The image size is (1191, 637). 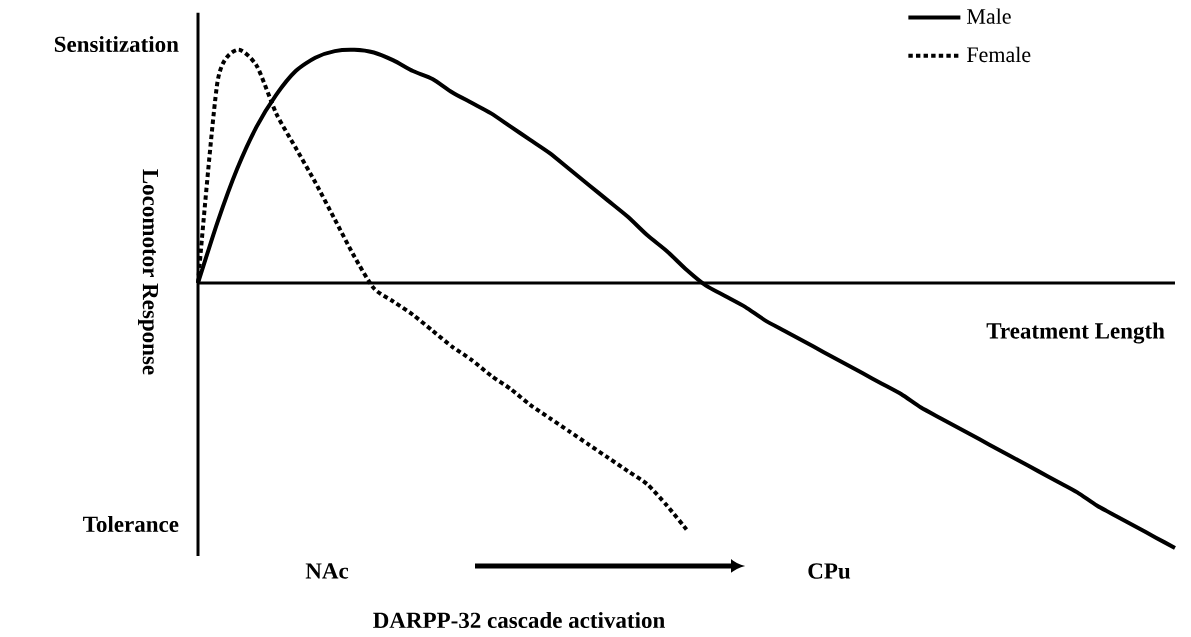 I want to click on text: NAc, so click(x=327, y=571).